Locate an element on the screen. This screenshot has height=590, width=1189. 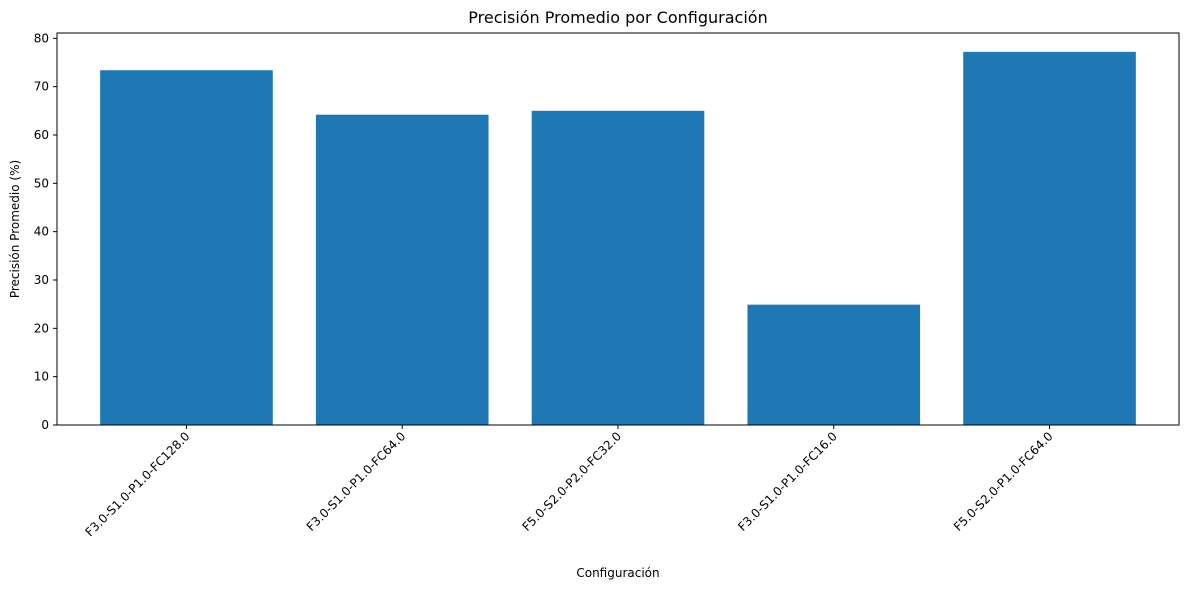
y-tick-label: 0 is located at coordinates (45, 425).